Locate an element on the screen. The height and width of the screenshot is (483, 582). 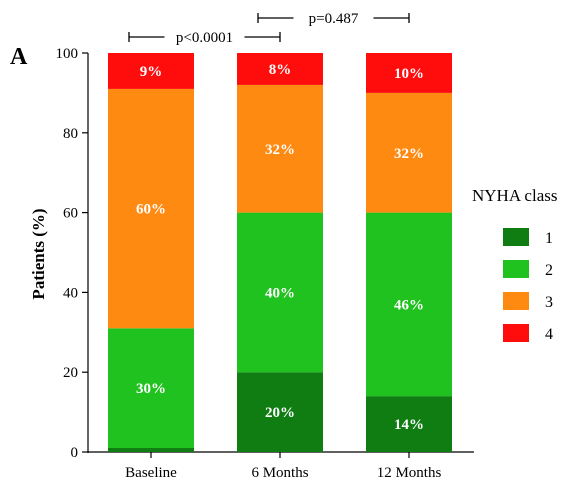
p-value-annotation: p<0.0001 is located at coordinates (204, 38).